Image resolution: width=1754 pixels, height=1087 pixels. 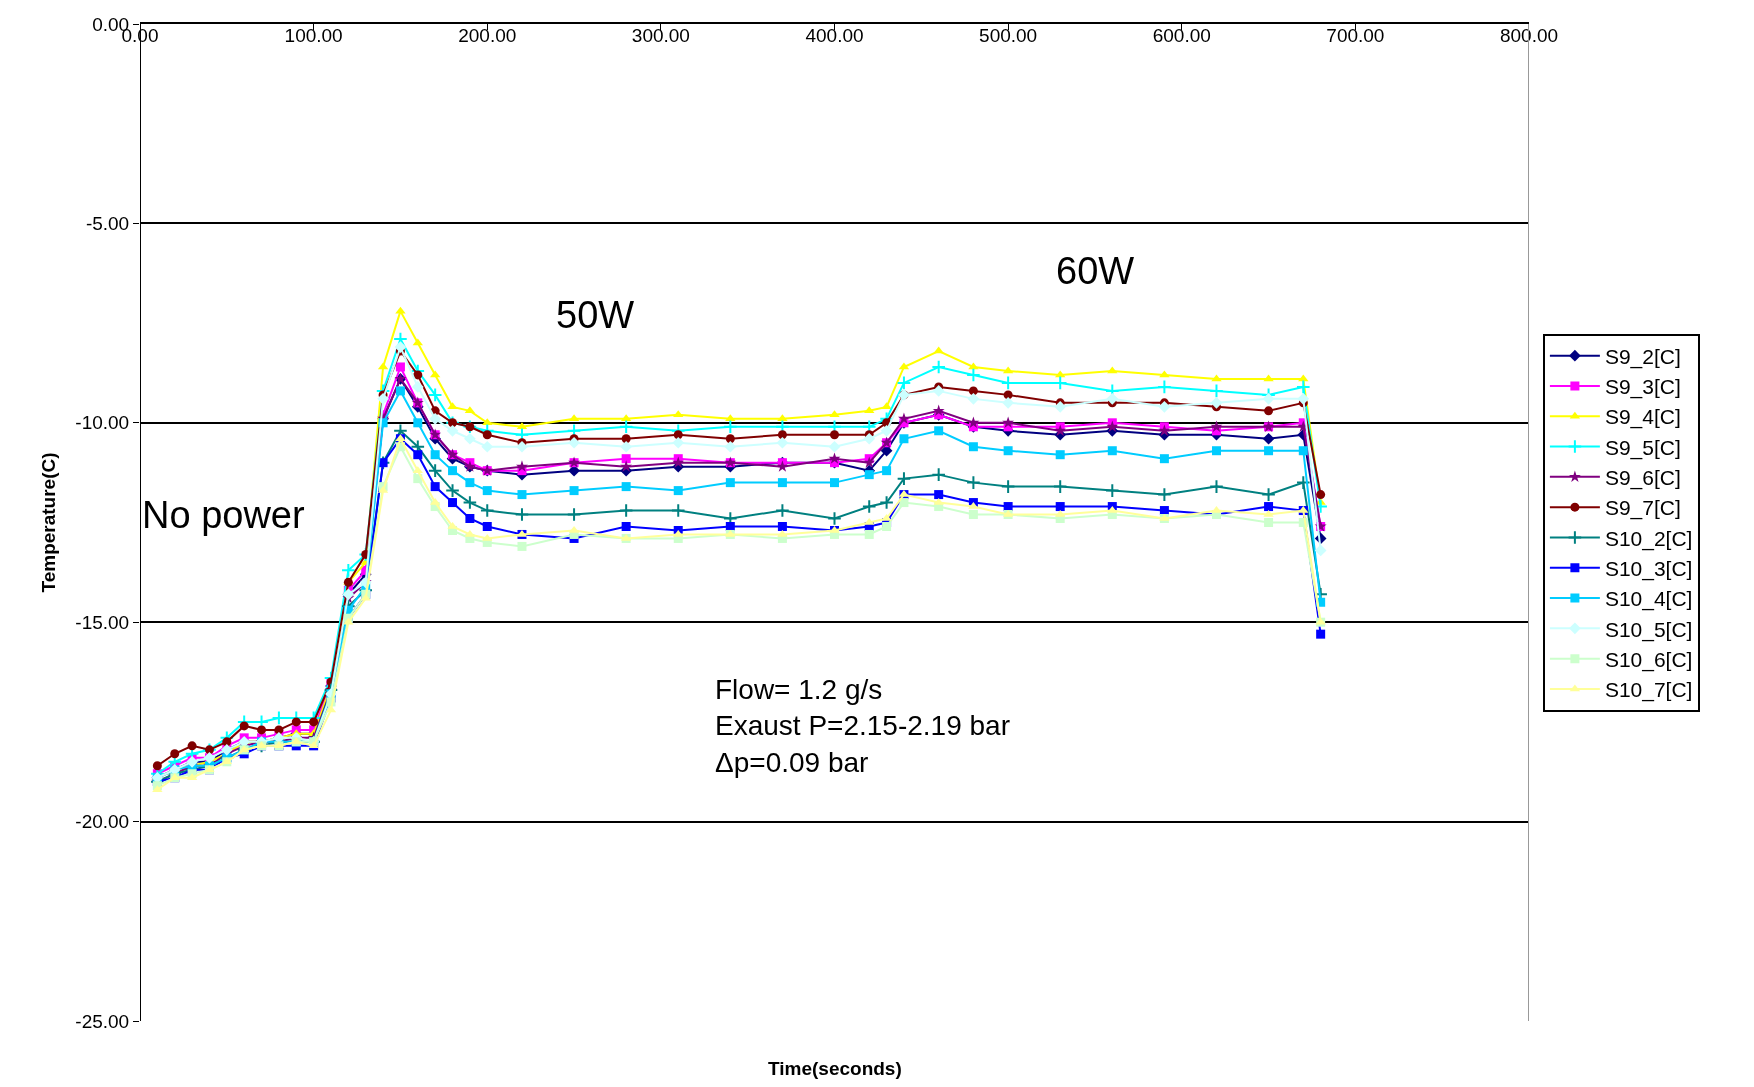 I want to click on x-tick-label: 400.00, so click(x=834, y=36).